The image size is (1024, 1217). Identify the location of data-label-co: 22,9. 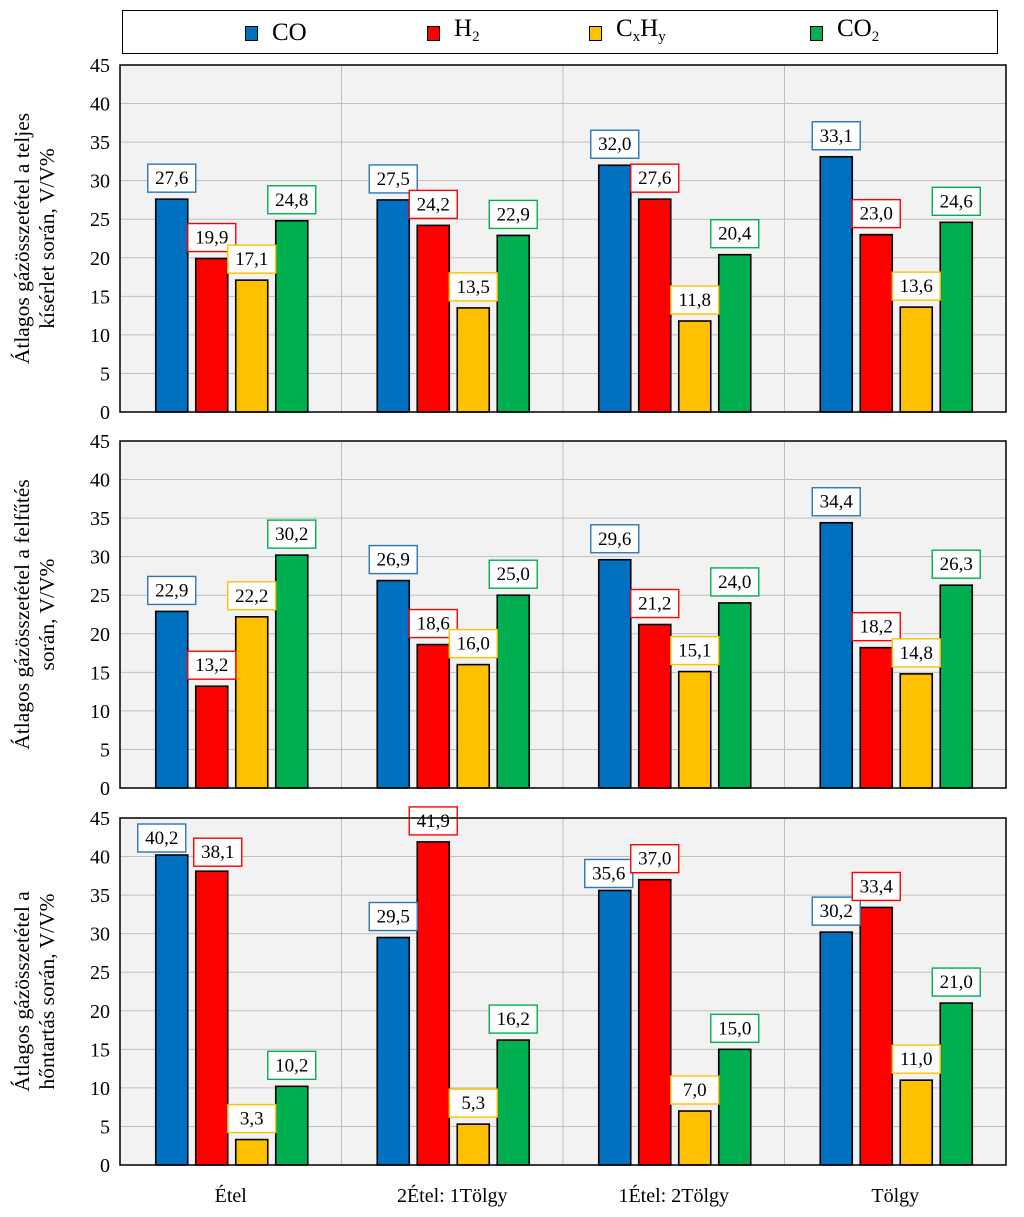
(171, 590).